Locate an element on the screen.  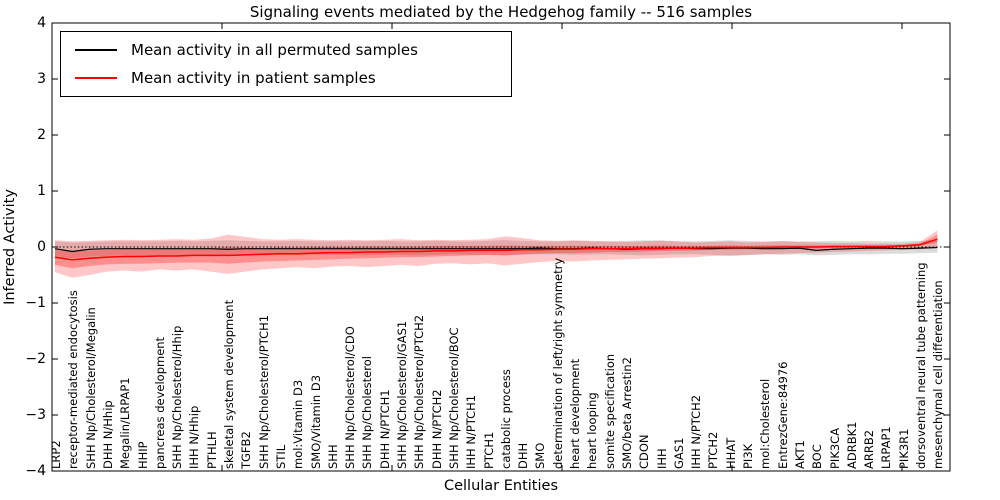
x-category-label: DHH N/PTCH1 is located at coordinates (384, 429).